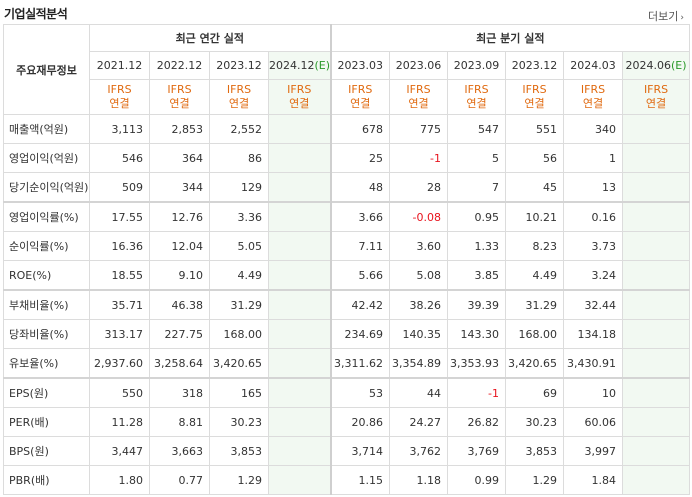 Image resolution: width=692 pixels, height=497 pixels. I want to click on table-cell: 2,853, so click(179, 129).